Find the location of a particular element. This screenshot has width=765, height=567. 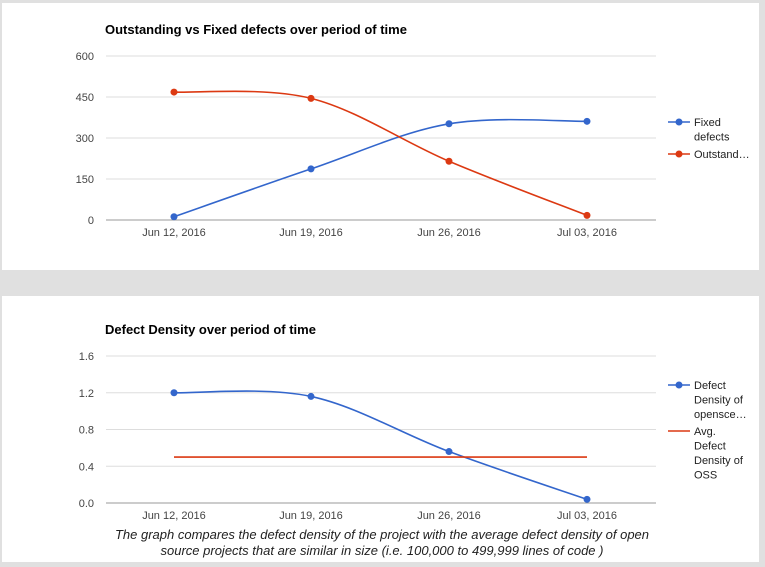

legend-label: defects is located at coordinates (712, 138).